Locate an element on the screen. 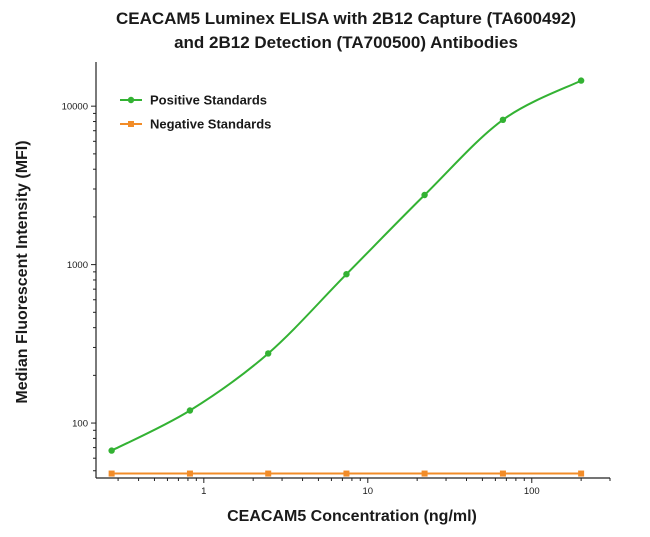 The image size is (650, 537). legend-label: Negative Standards is located at coordinates (210, 124).